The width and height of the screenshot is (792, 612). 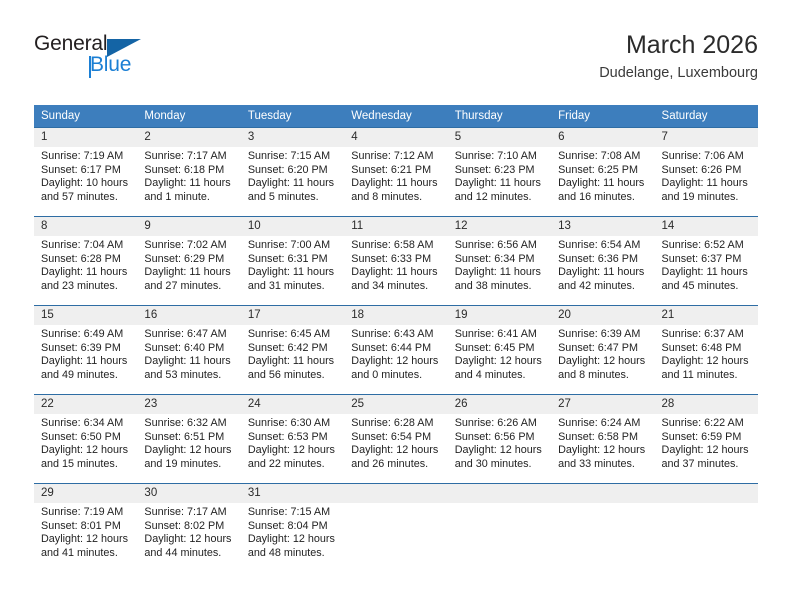 What do you see at coordinates (391, 347) in the screenshot?
I see `sunset-time: Sunset: 6:44 PM` at bounding box center [391, 347].